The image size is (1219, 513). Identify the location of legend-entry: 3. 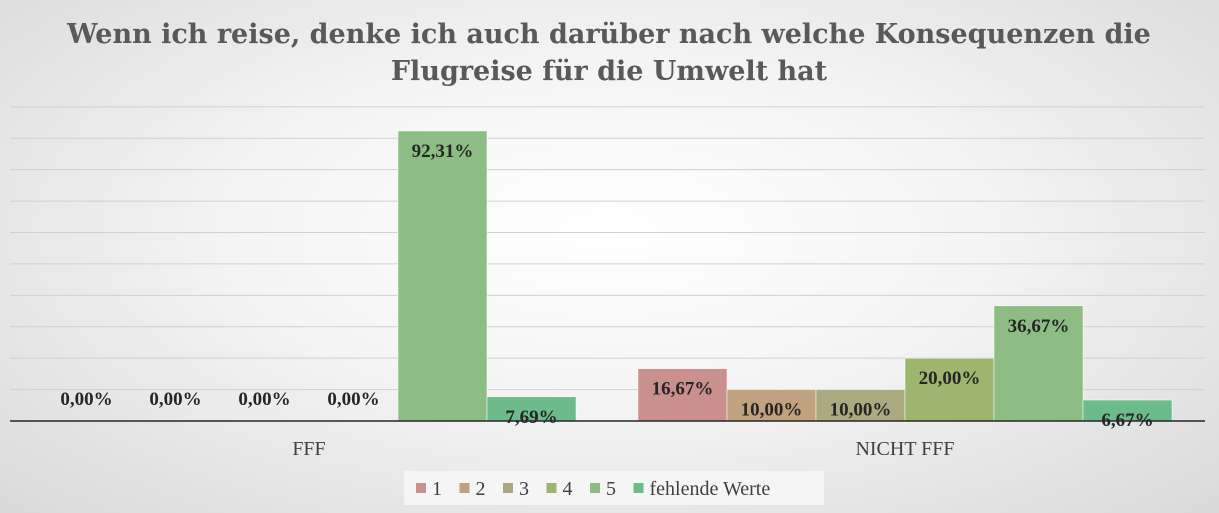
(524, 489).